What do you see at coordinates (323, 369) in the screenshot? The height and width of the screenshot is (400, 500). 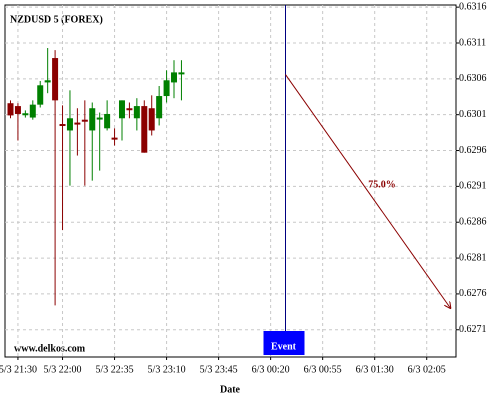 I see `x-tick-label: 6/3 00:55` at bounding box center [323, 369].